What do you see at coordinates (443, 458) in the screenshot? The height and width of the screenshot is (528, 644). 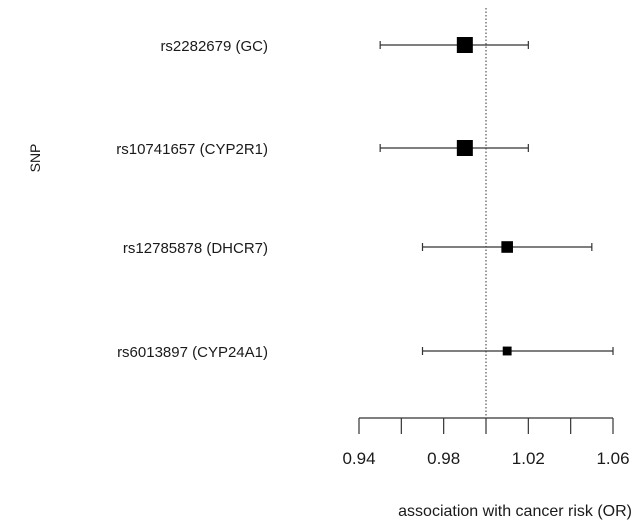 I see `x-tick-label: 0.98` at bounding box center [443, 458].